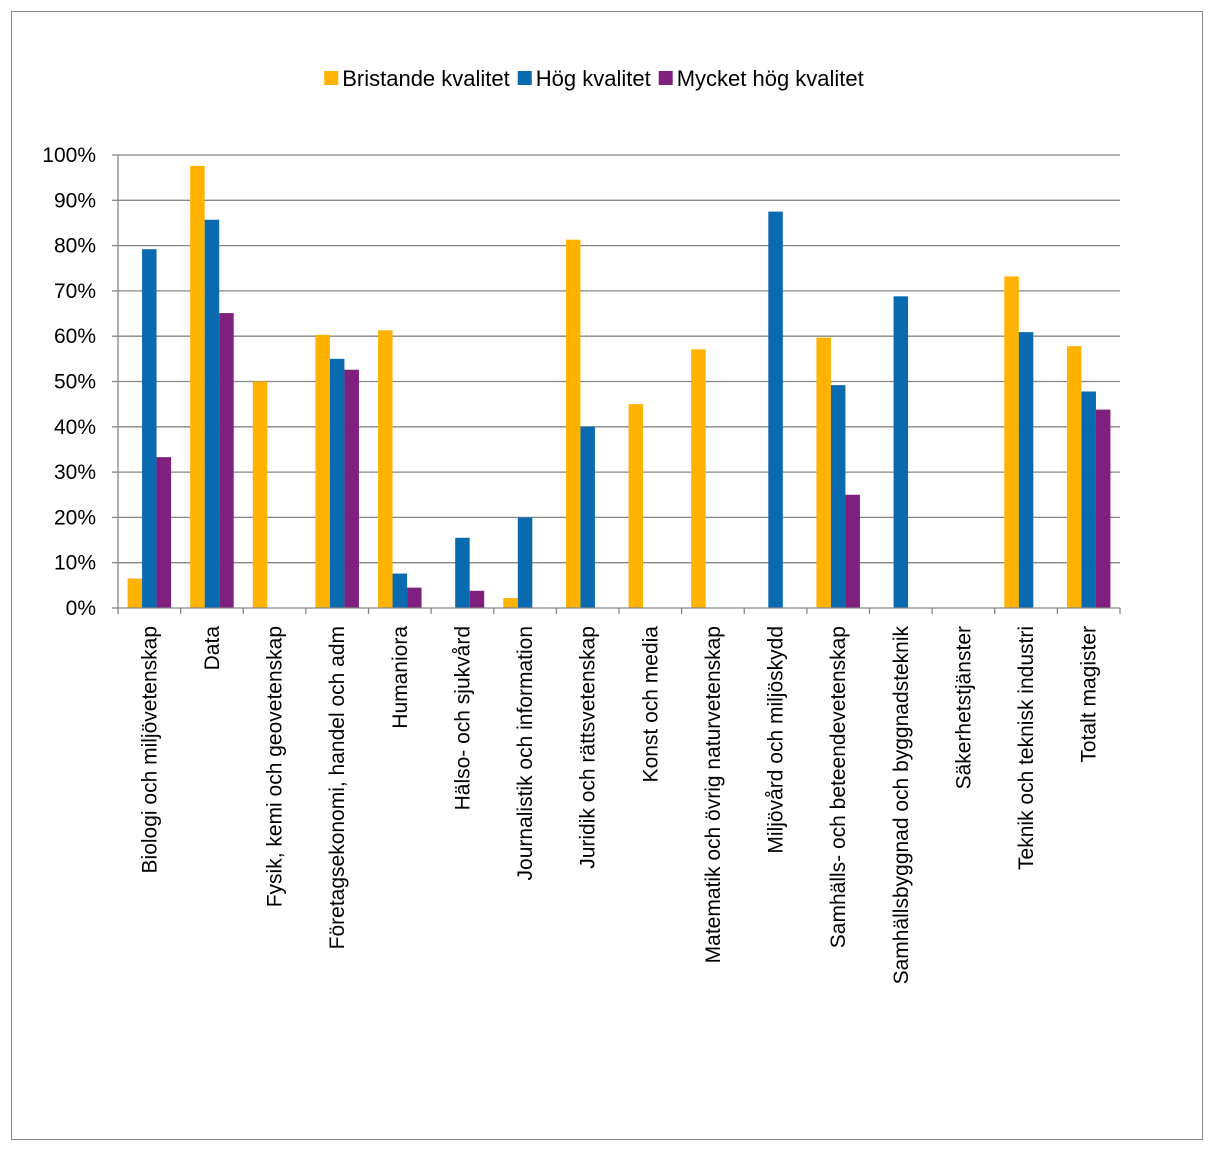  Describe the element at coordinates (1026, 748) in the screenshot. I see `x-tick-label: Teknik och teknisk industri` at that location.